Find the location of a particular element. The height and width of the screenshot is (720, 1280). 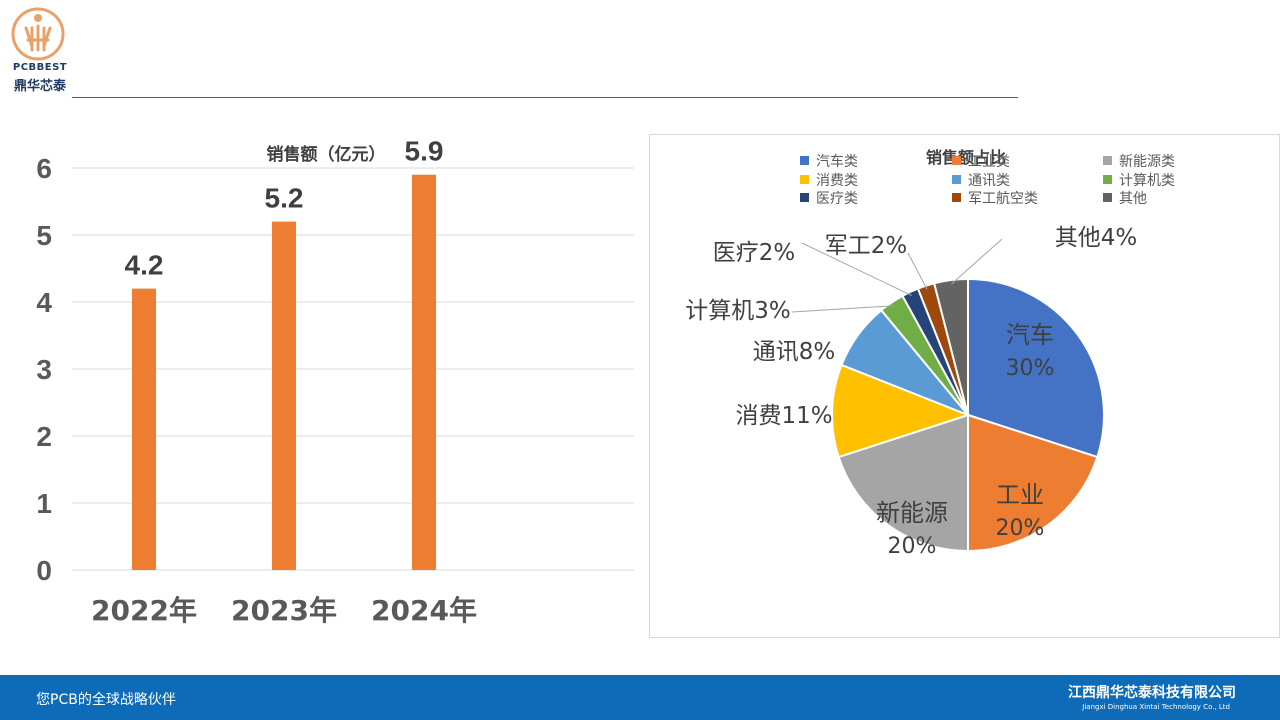

legend-label: 汽车类 is located at coordinates (837, 161).